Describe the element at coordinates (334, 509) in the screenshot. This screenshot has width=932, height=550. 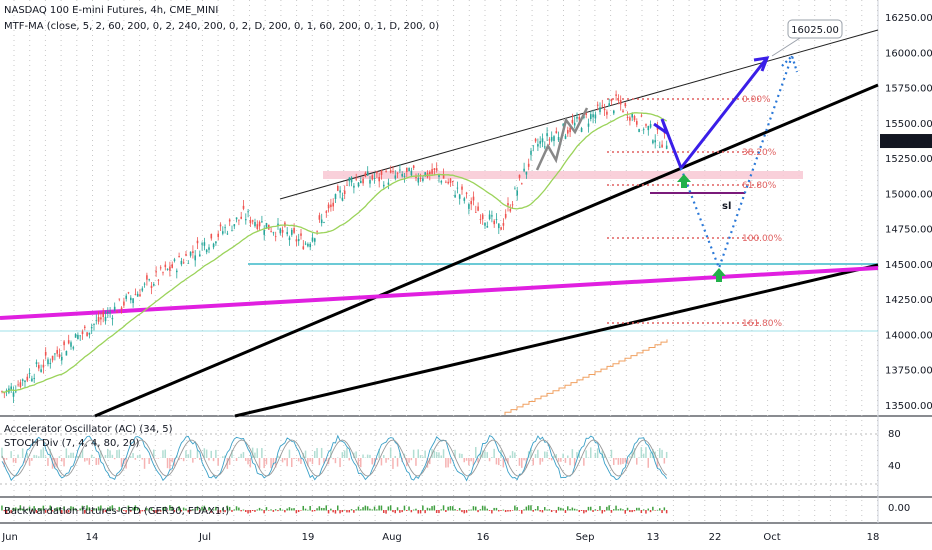
I see `backwardation` at that location.